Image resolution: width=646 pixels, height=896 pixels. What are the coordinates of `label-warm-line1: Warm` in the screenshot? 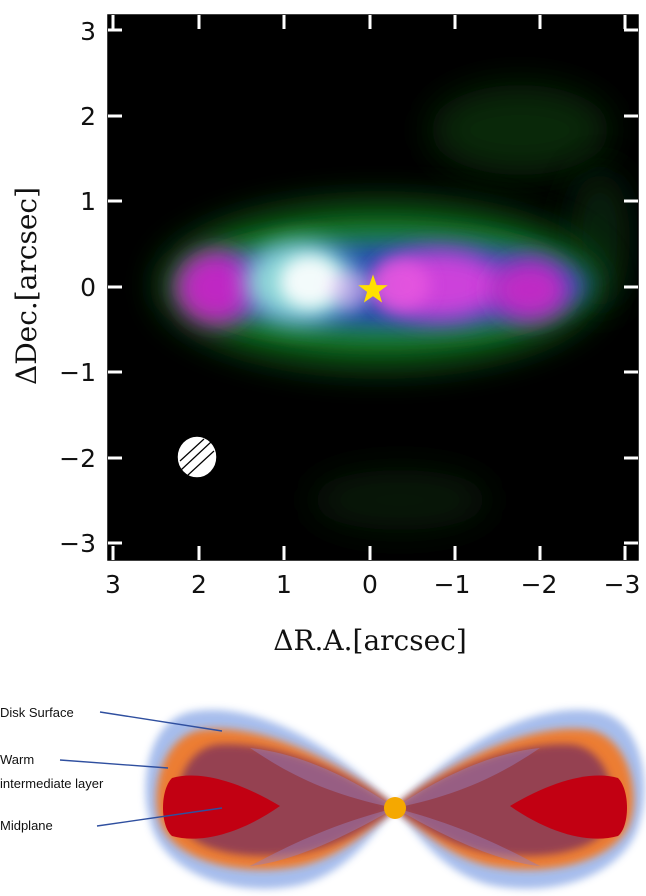 It's located at (17, 759).